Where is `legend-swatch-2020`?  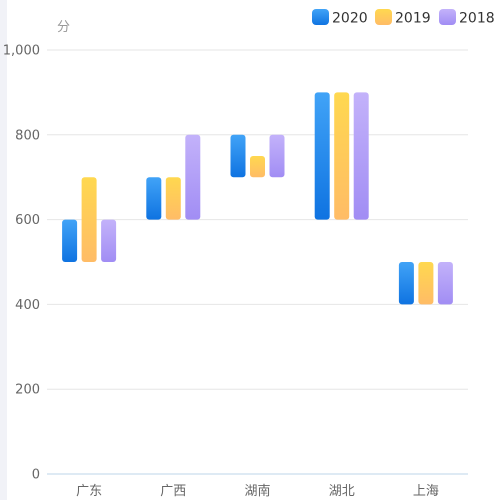 legend-swatch-2020 is located at coordinates (320, 17).